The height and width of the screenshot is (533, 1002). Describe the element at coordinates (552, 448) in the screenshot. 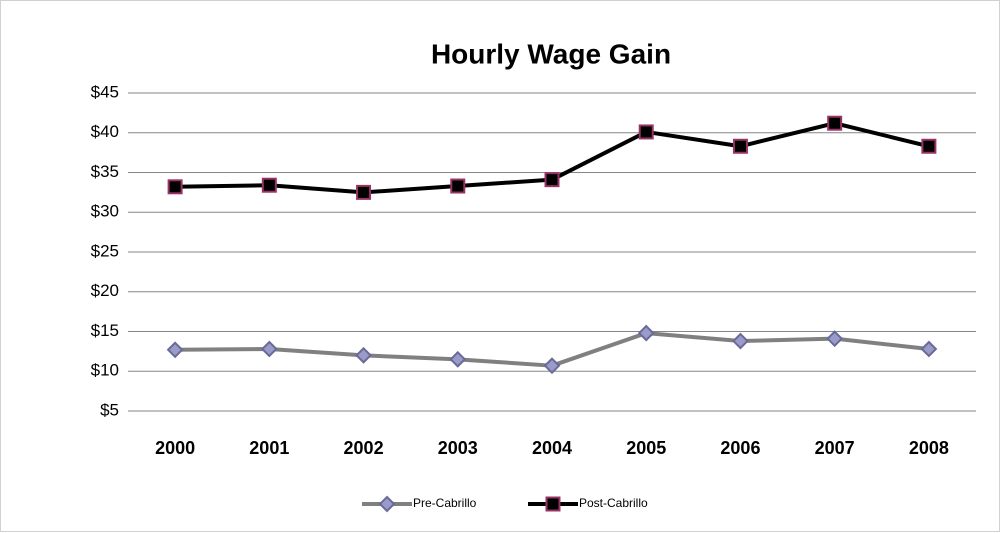

I see `x-tick-label: 2004` at that location.